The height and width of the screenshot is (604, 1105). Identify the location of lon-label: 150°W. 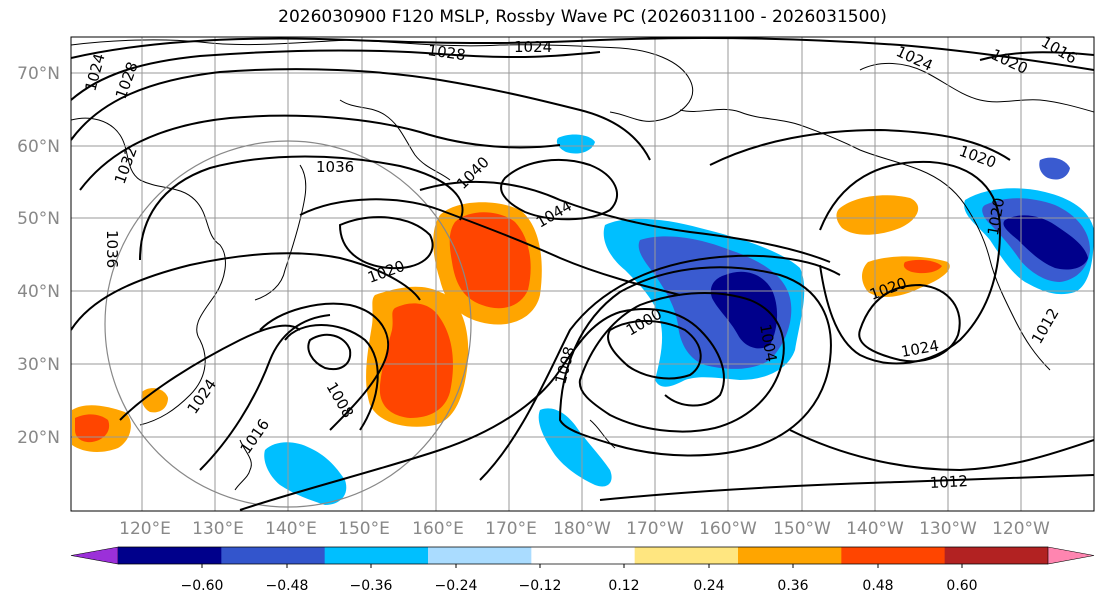
(802, 529).